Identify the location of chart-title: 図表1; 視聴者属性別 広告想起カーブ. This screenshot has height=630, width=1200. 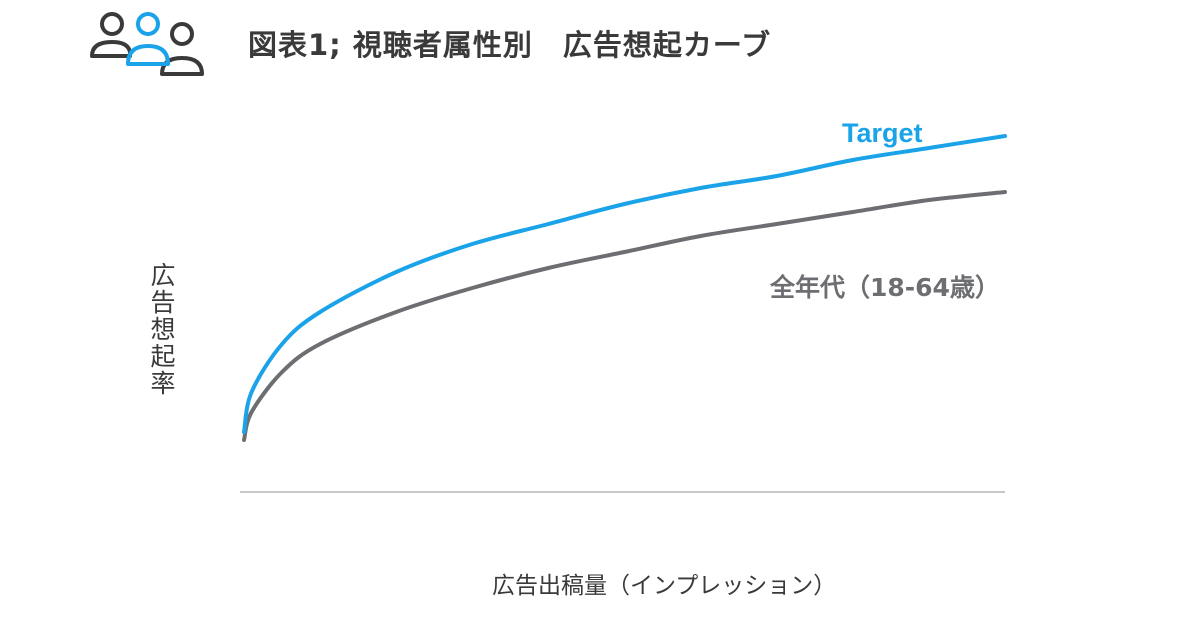
(510, 45).